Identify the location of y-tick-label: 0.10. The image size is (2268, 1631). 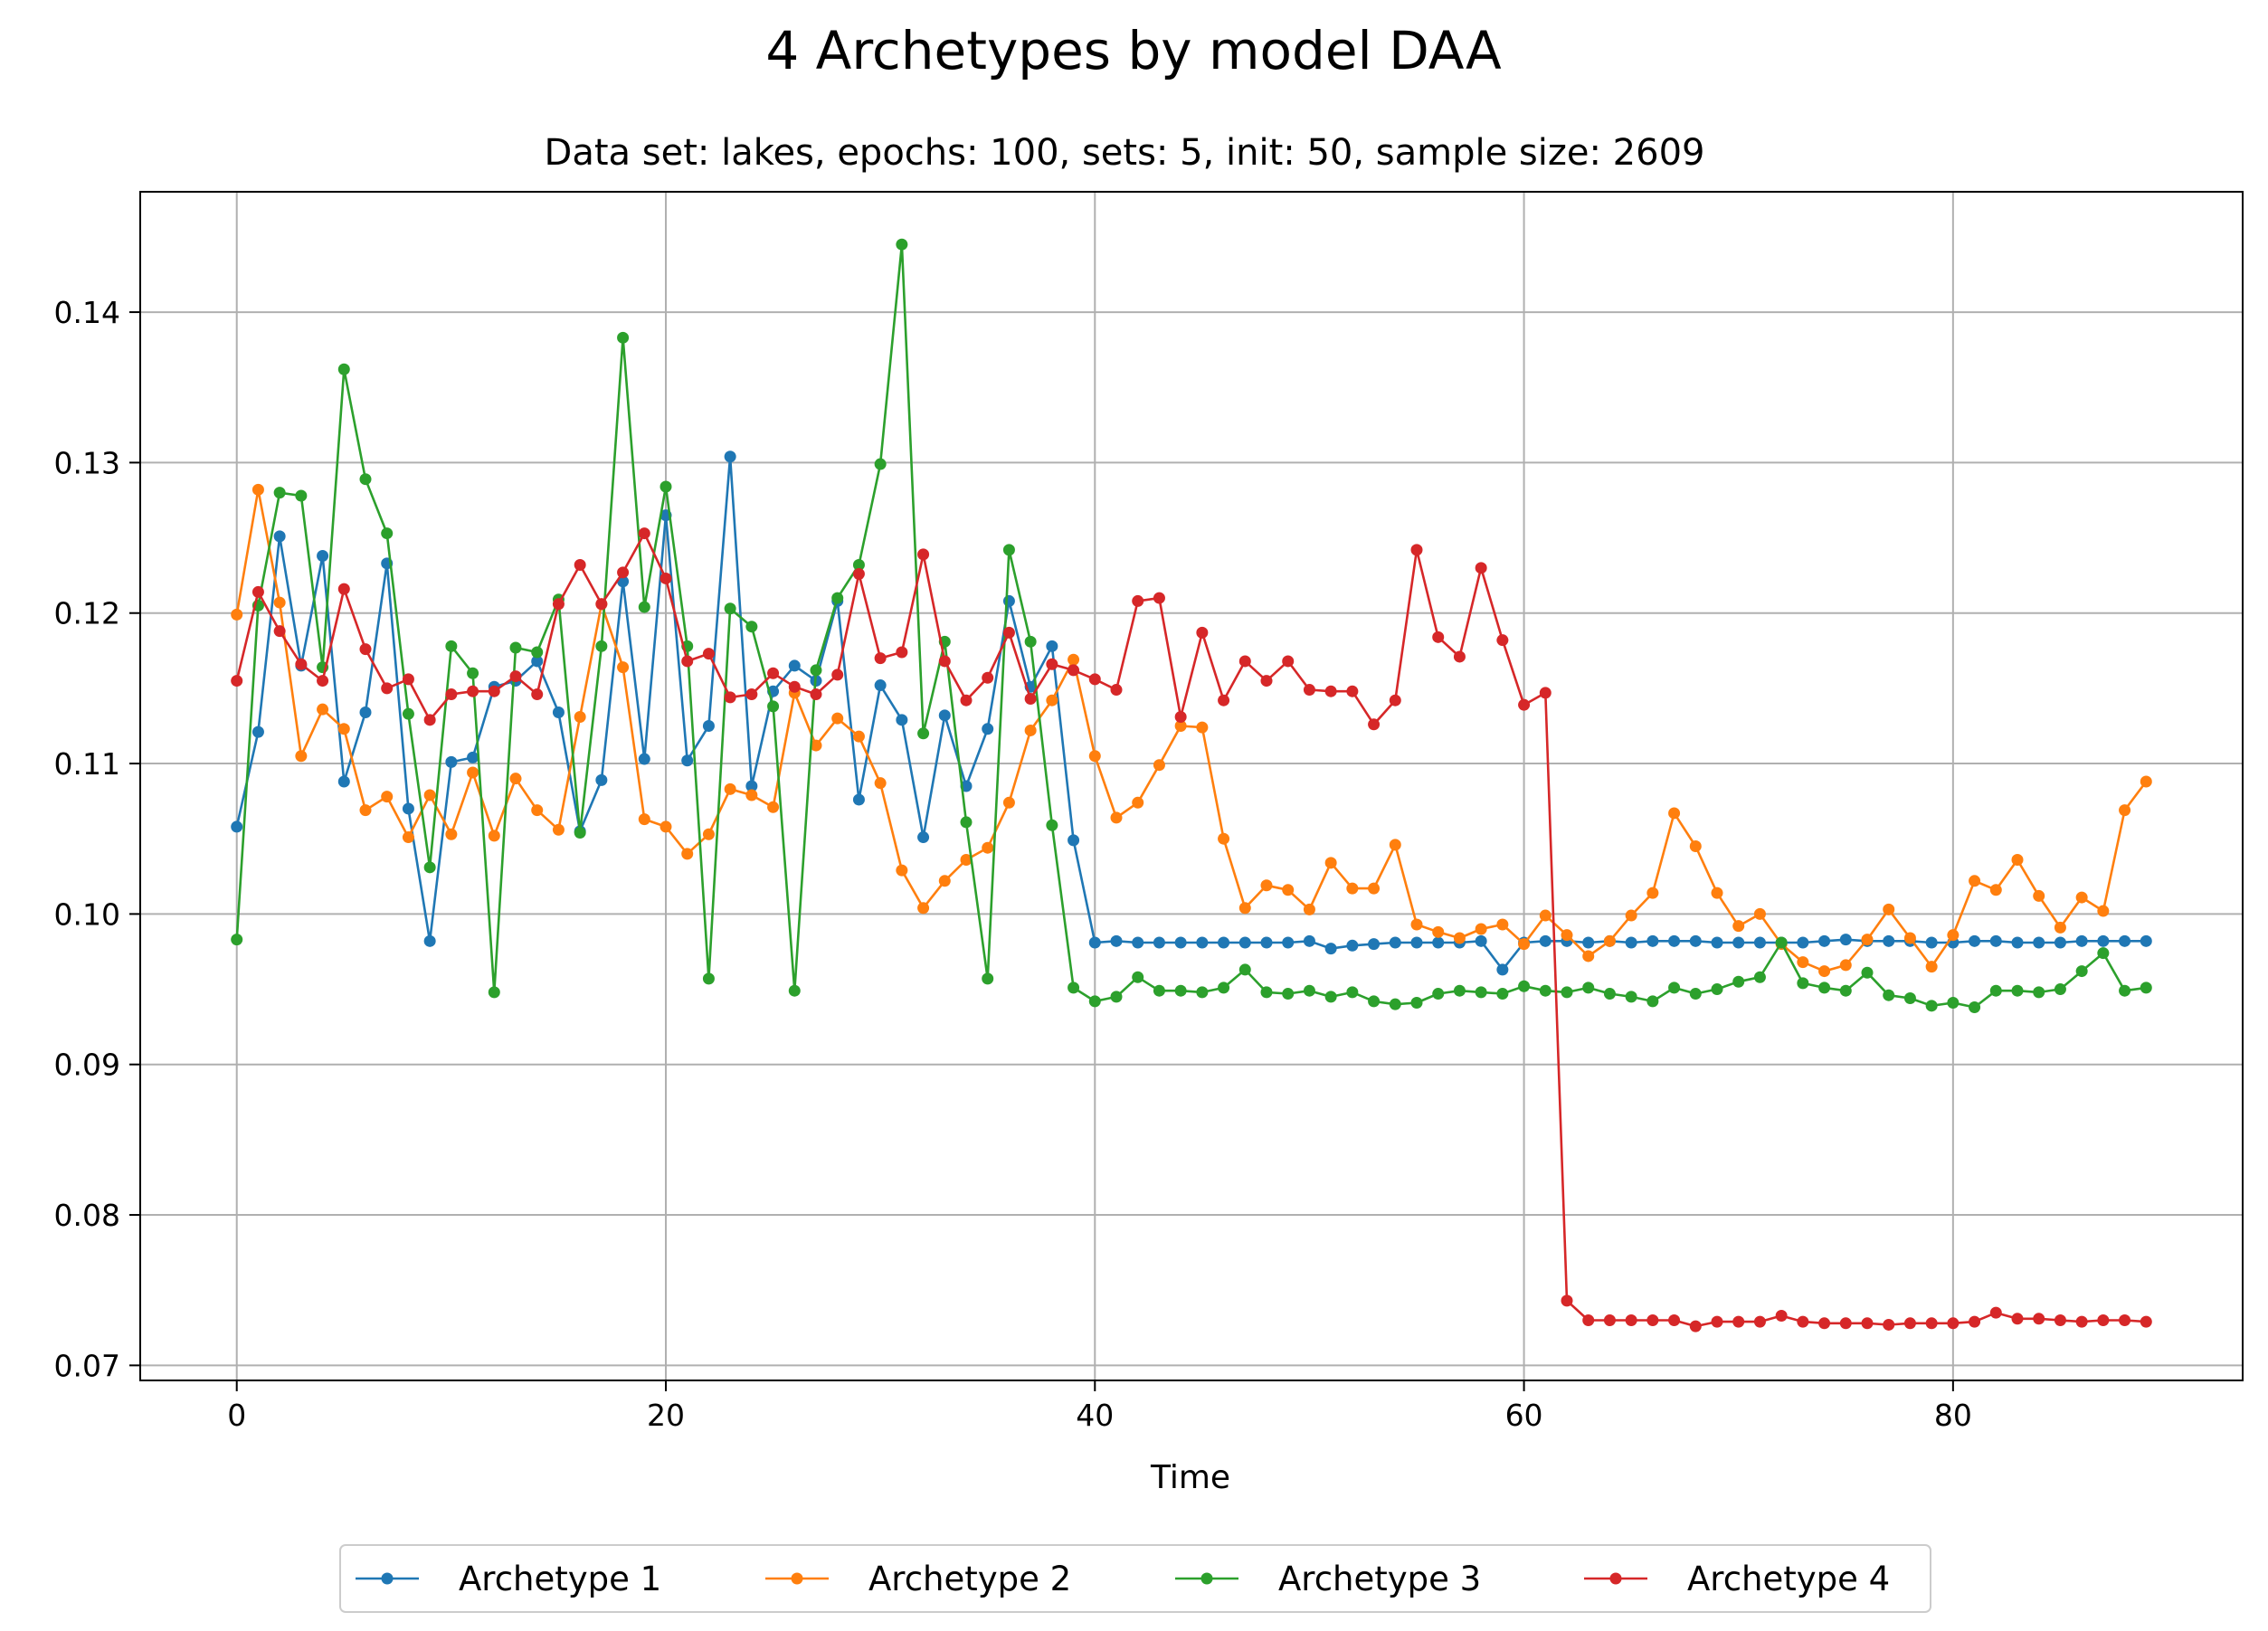
(87, 914).